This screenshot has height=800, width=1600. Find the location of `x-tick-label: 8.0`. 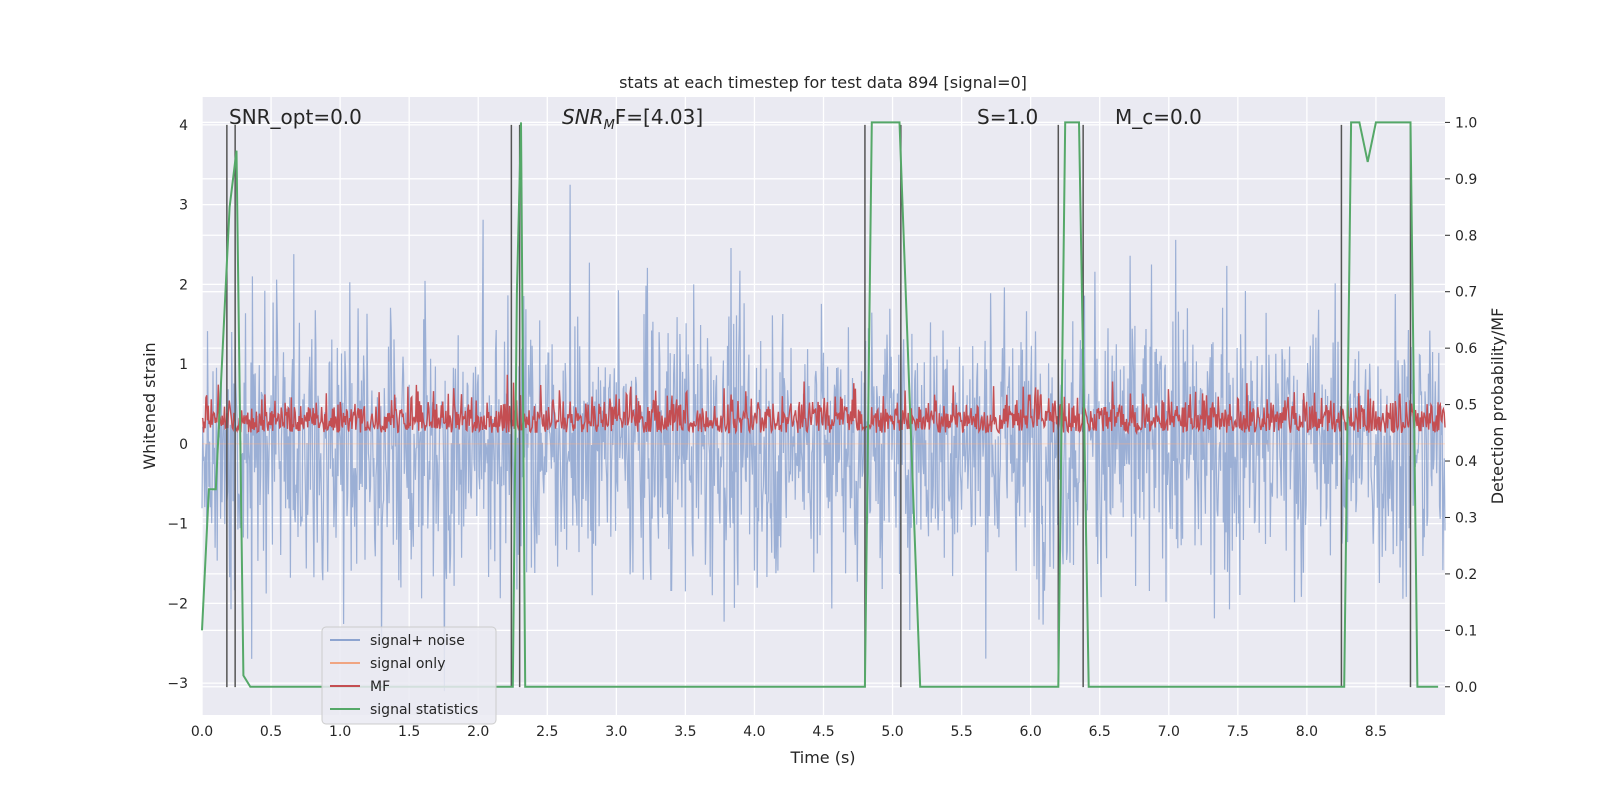

x-tick-label: 8.0 is located at coordinates (1307, 732).